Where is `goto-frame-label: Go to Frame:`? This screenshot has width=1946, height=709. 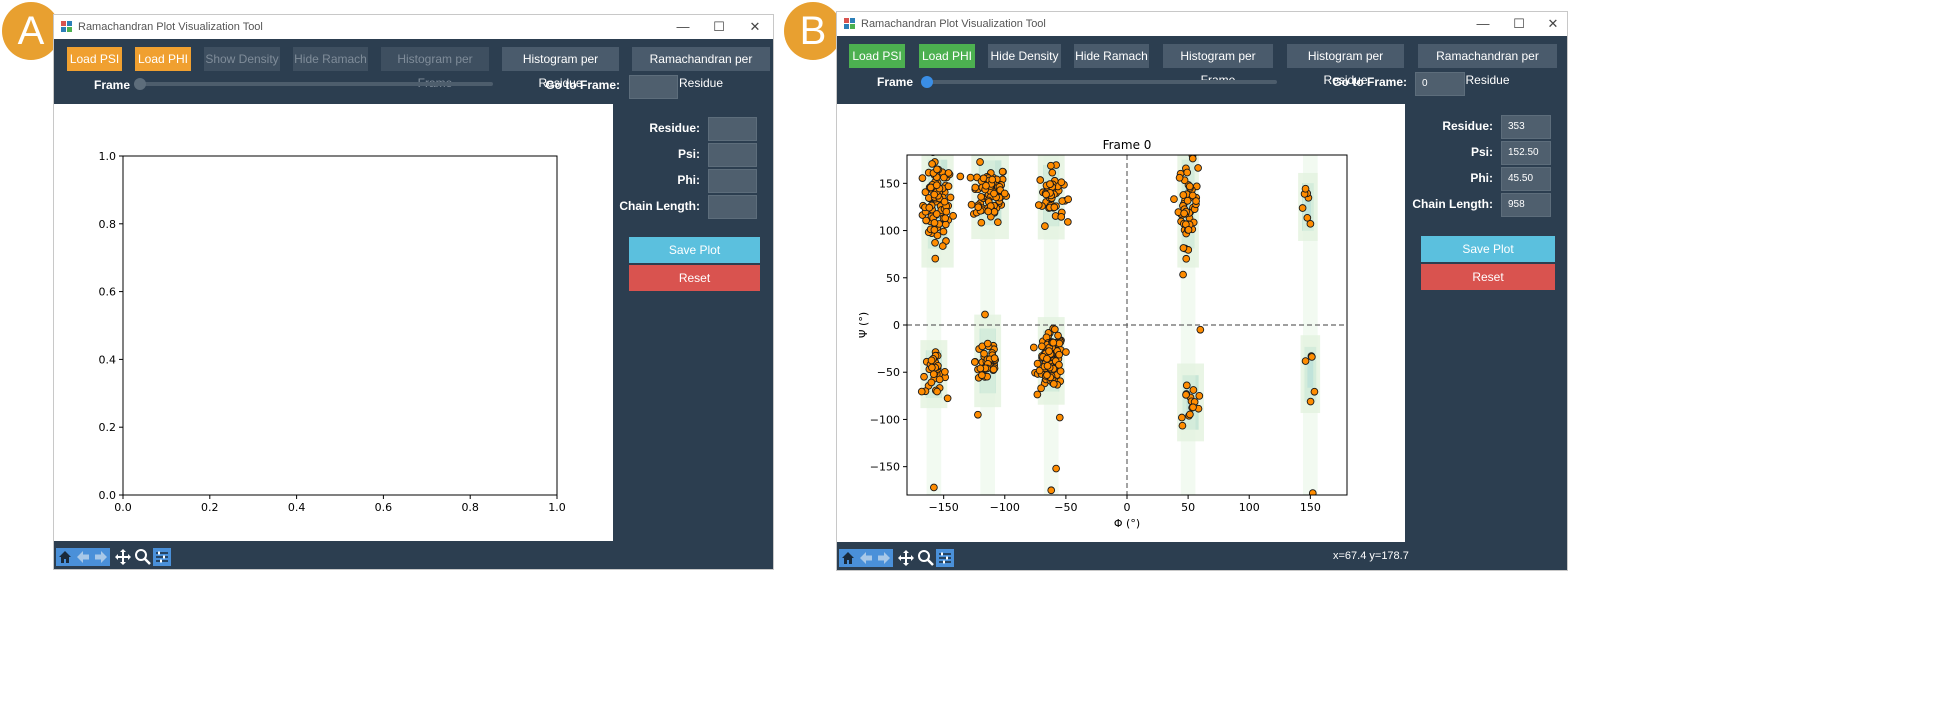
goto-frame-label: Go to Frame: is located at coordinates (1369, 82).